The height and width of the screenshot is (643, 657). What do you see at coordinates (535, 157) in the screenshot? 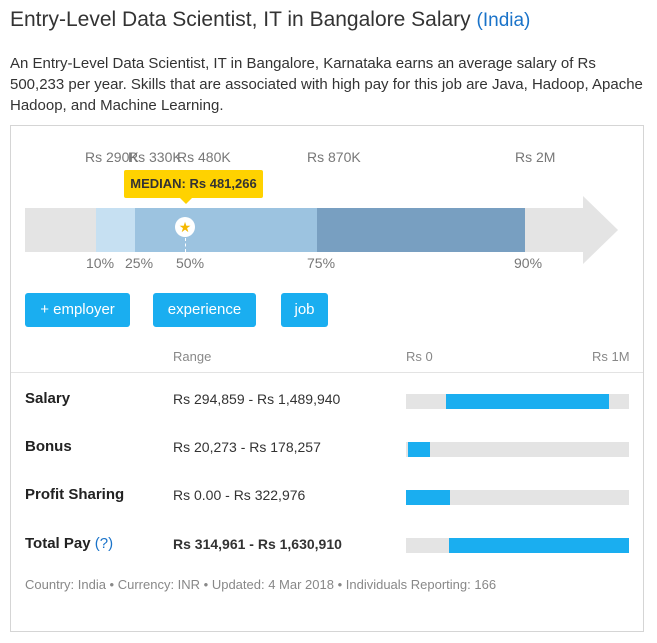
I see `value-p90: Rs 2M` at bounding box center [535, 157].